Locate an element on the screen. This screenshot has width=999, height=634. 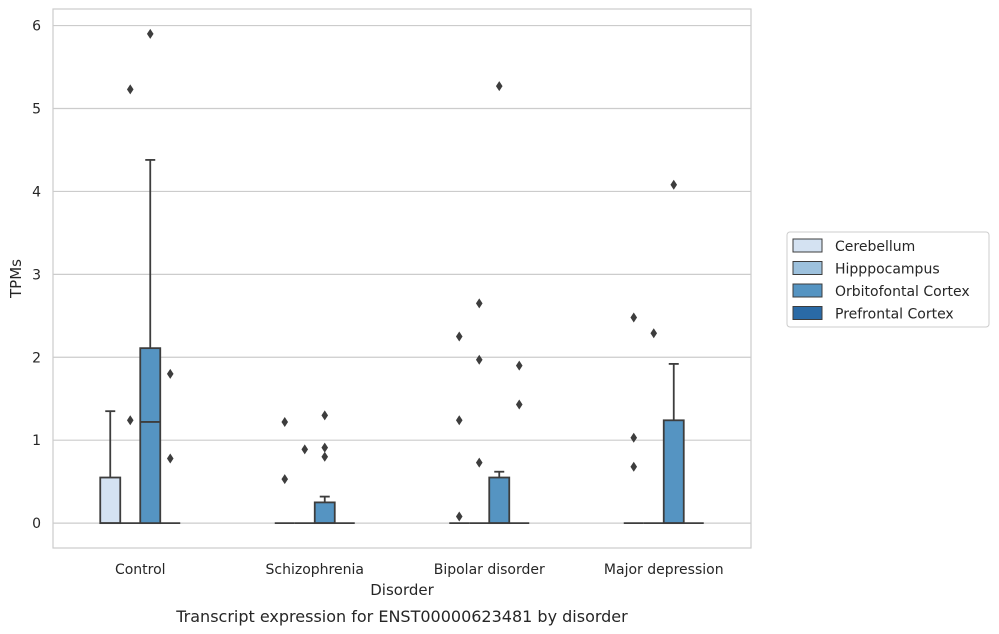
y-axis-label: TPMs is located at coordinates (16, 279).